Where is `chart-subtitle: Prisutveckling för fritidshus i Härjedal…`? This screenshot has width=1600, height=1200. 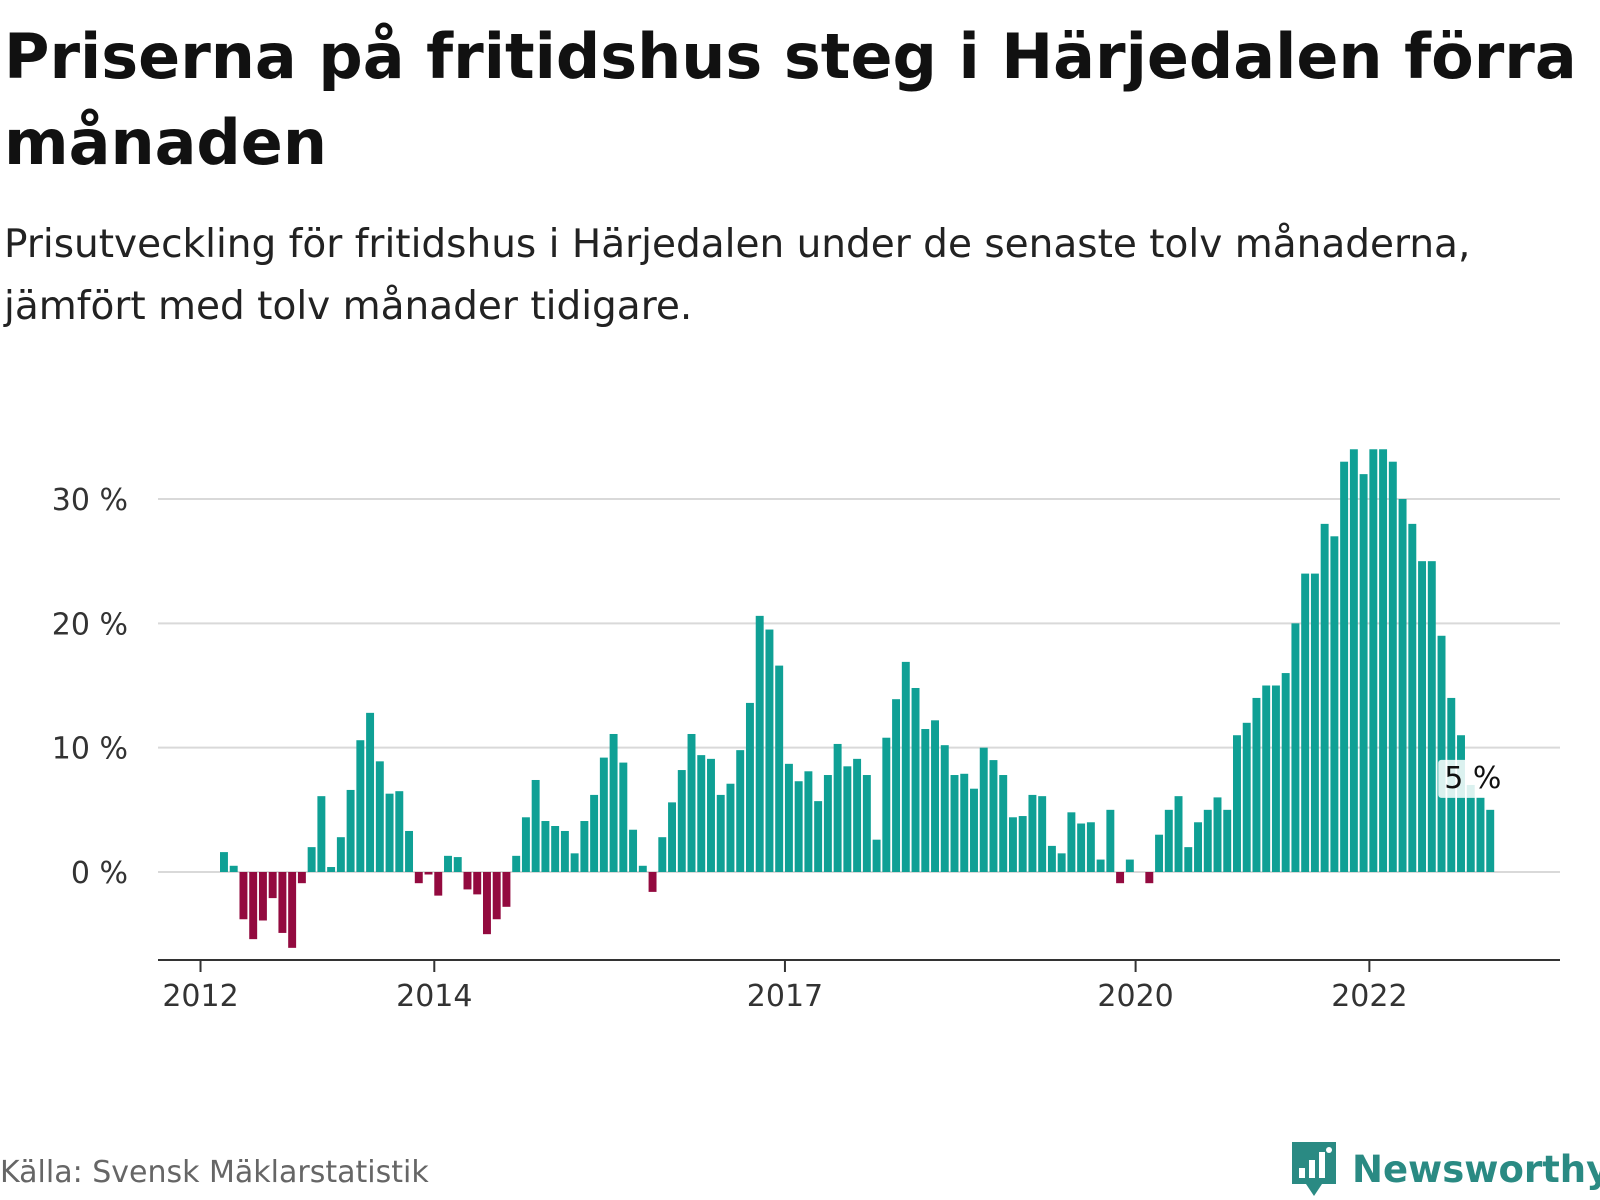
chart-subtitle: Prisutveckling för fritidshus i Härjedal… is located at coordinates (737, 275).